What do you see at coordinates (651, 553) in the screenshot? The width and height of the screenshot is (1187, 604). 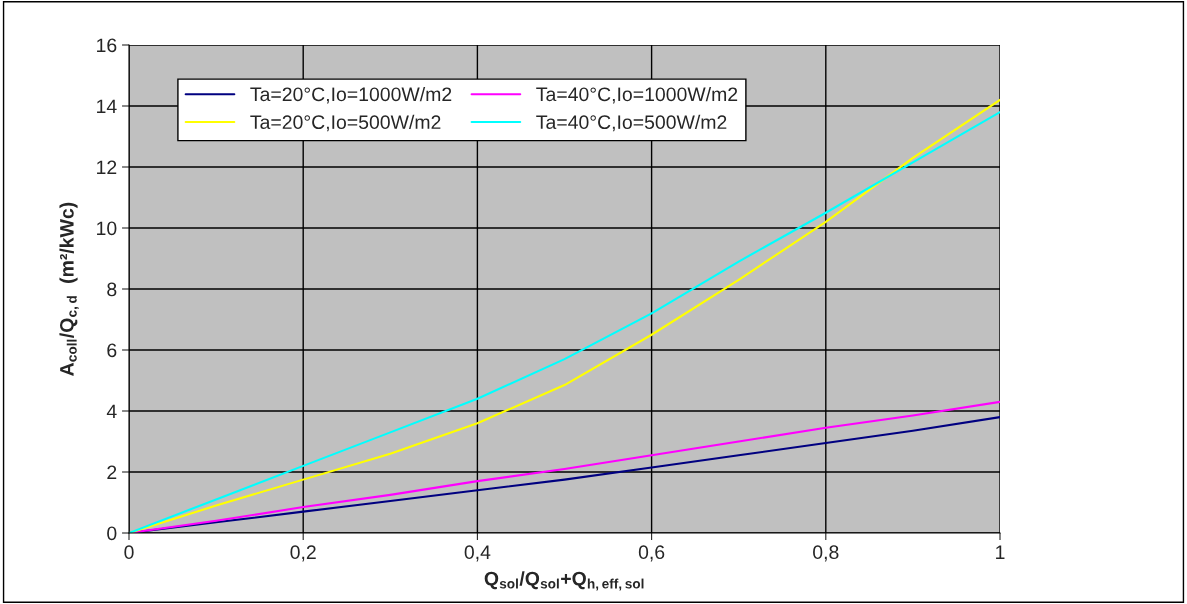 I see `x-tick-label: 0,6` at bounding box center [651, 553].